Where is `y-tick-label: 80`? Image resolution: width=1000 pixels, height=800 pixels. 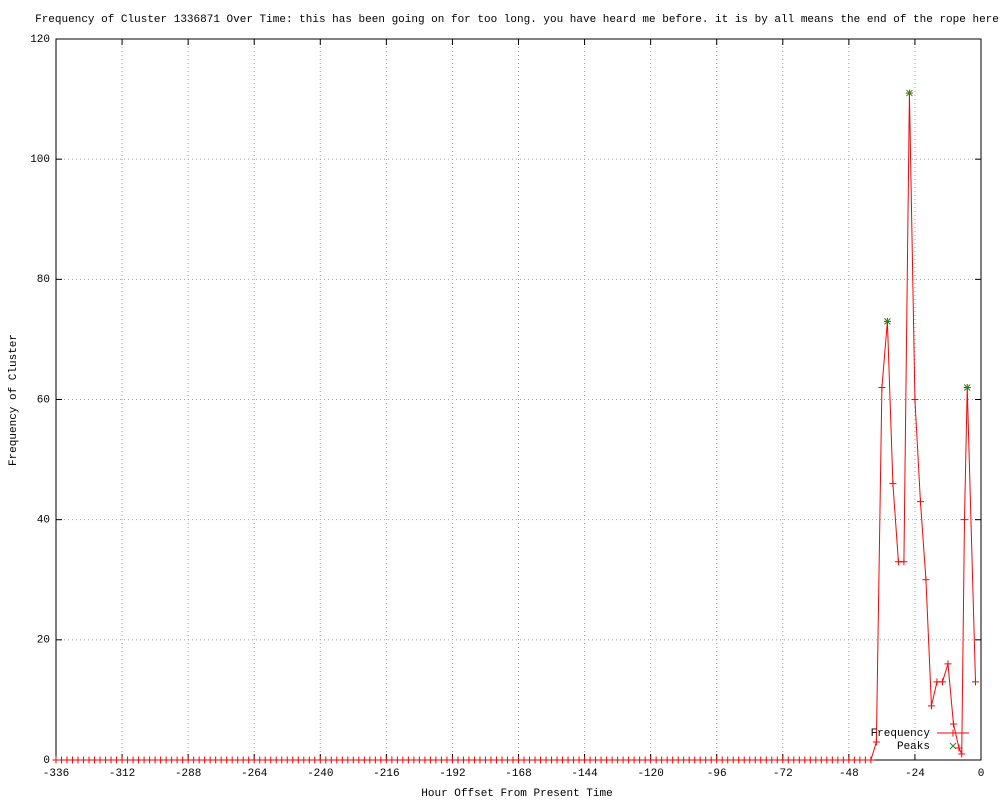 y-tick-label: 80 is located at coordinates (43, 280).